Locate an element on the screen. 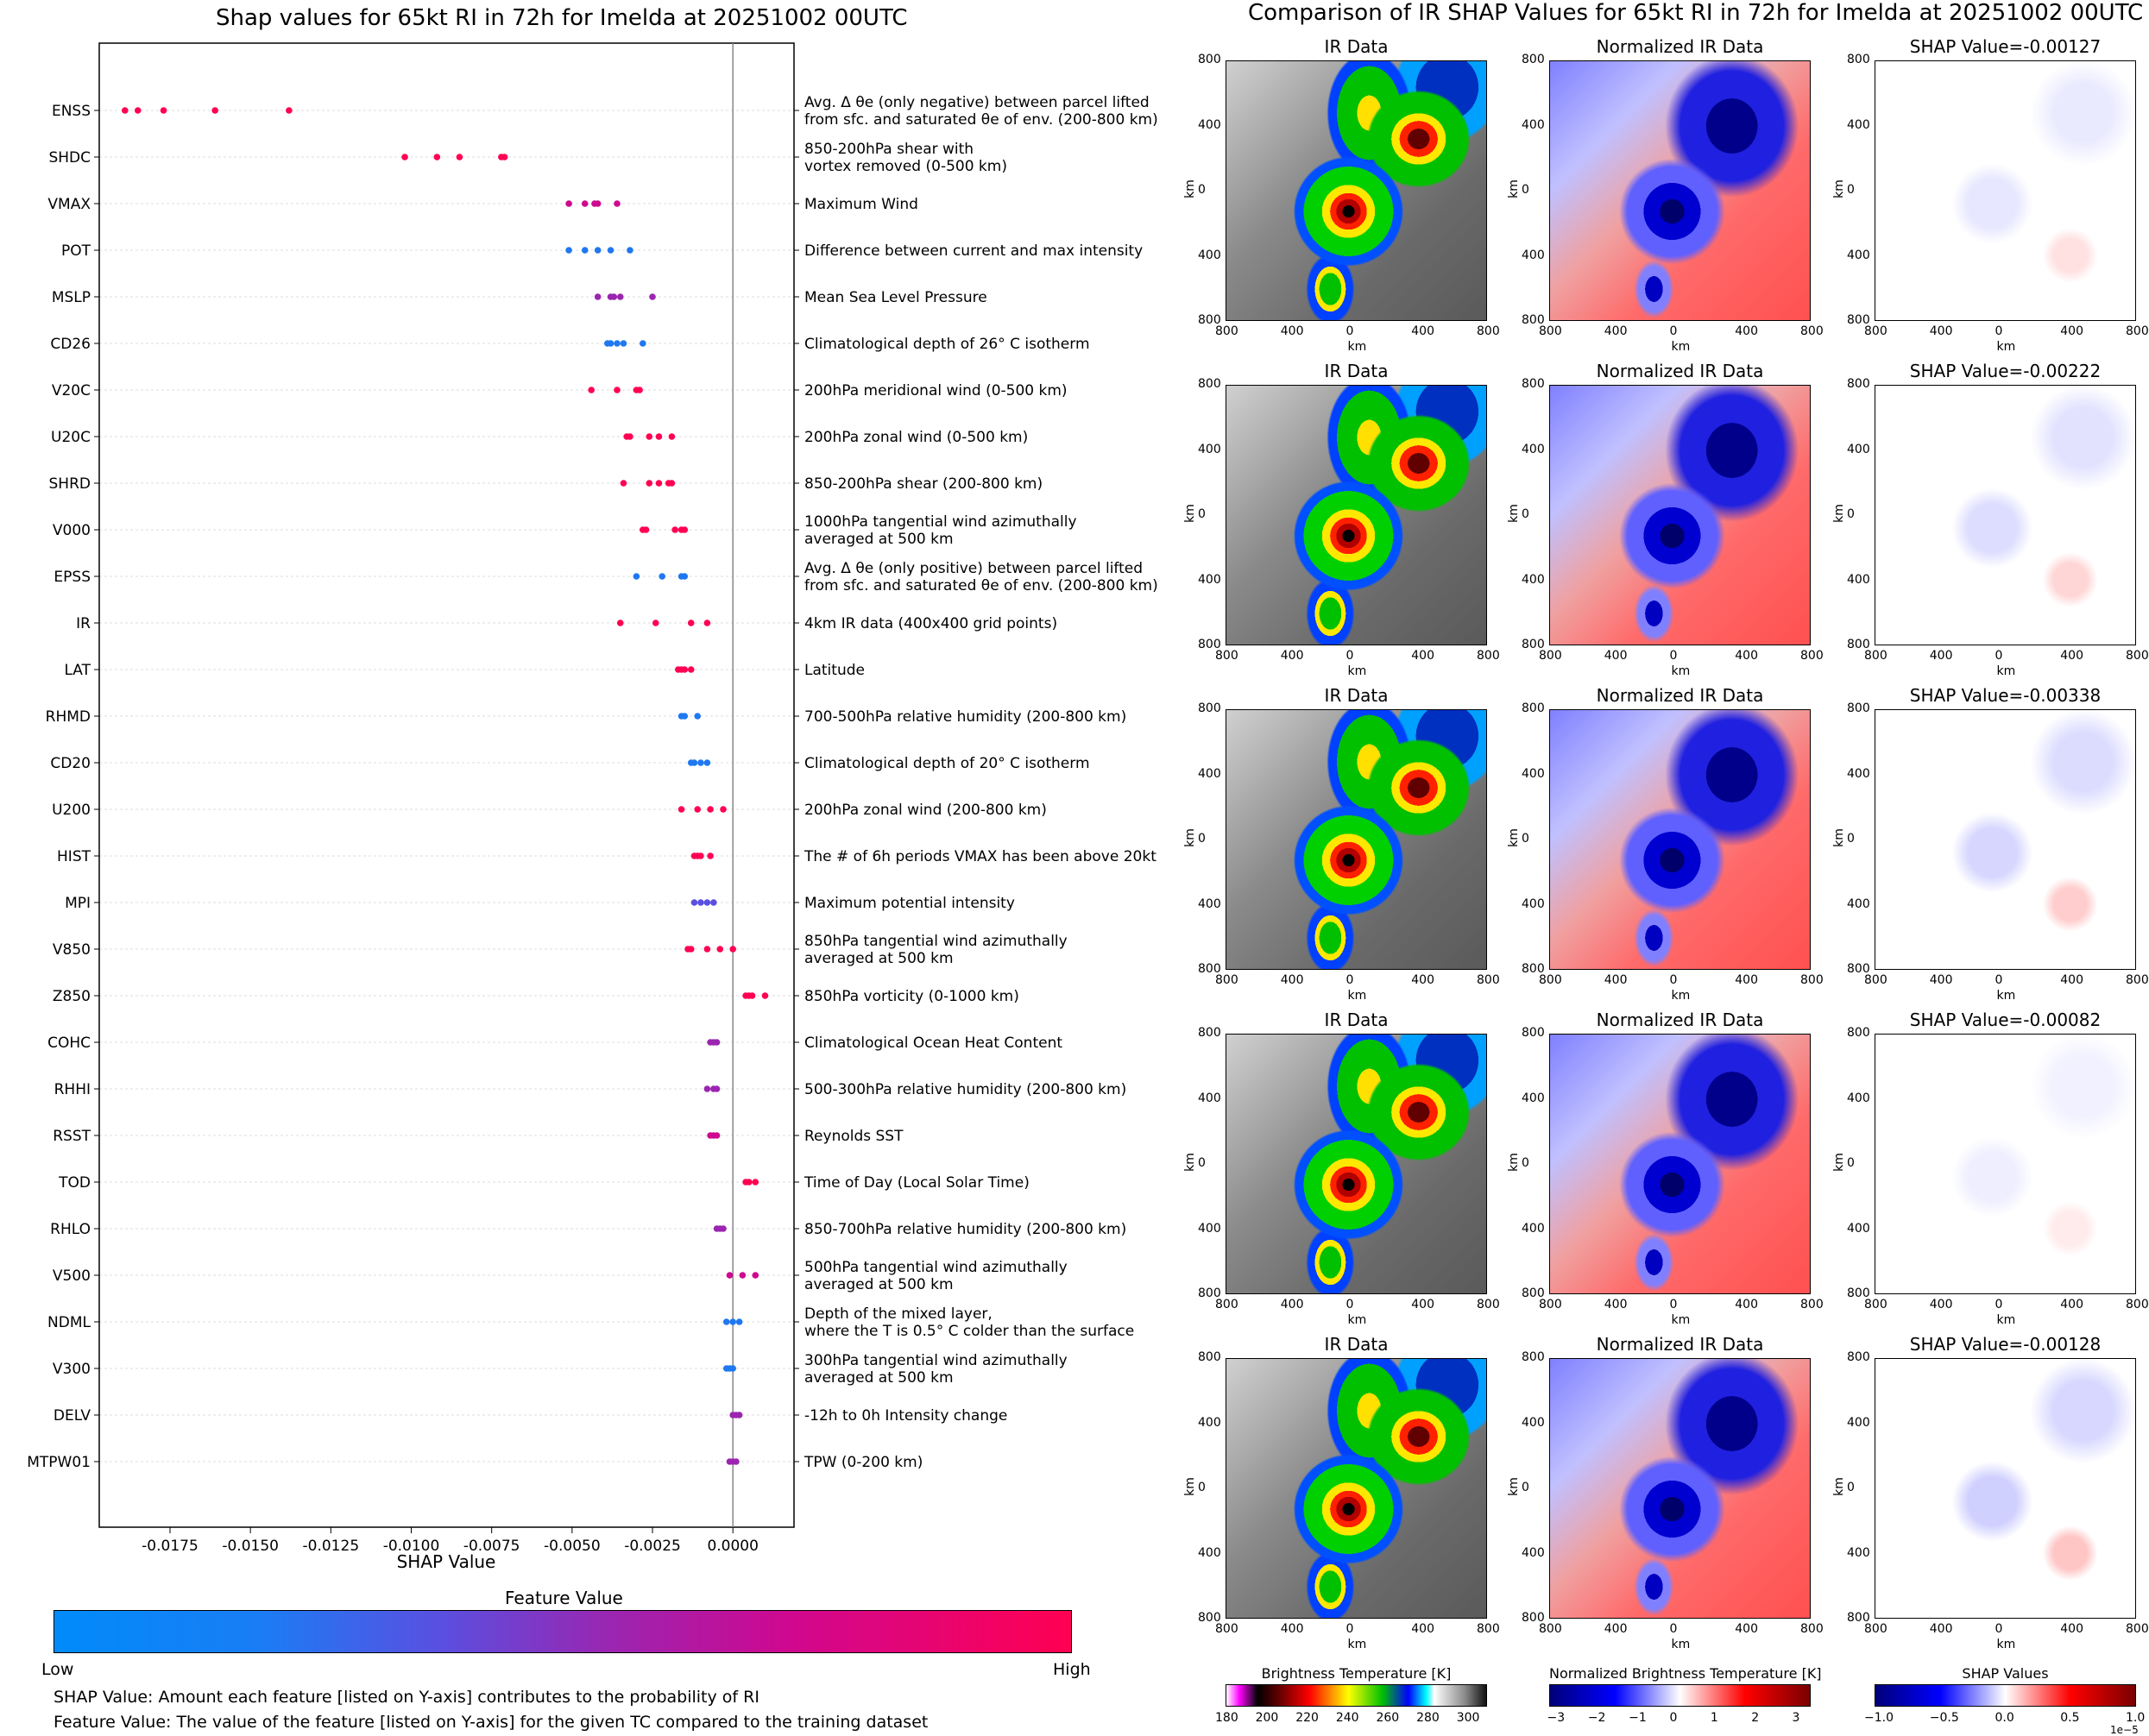 Image resolution: width=2149 pixels, height=1736 pixels. colorbar-tick-label: 3 is located at coordinates (1796, 1718).